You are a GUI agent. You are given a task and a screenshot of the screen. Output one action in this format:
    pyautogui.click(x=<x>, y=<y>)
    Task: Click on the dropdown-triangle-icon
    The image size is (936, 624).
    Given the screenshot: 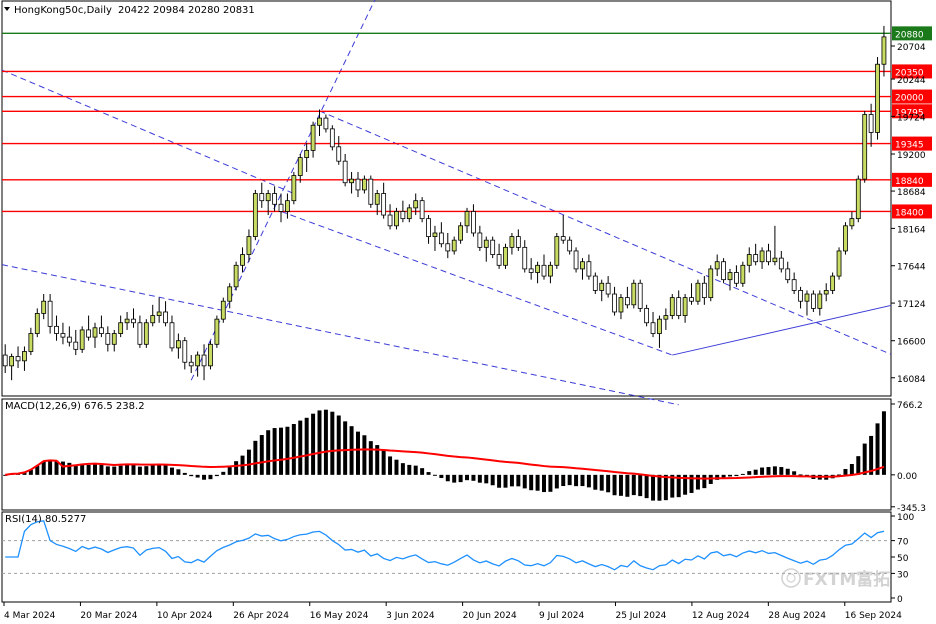 What is the action you would take?
    pyautogui.click(x=7, y=9)
    